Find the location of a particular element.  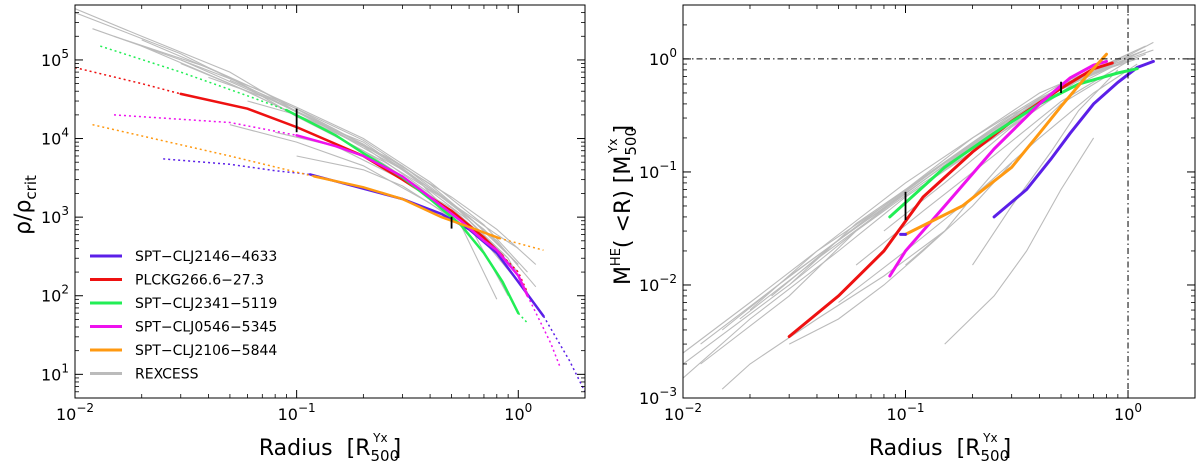

right-x-axis-label: Radius [R500Yx] is located at coordinates (940, 446).